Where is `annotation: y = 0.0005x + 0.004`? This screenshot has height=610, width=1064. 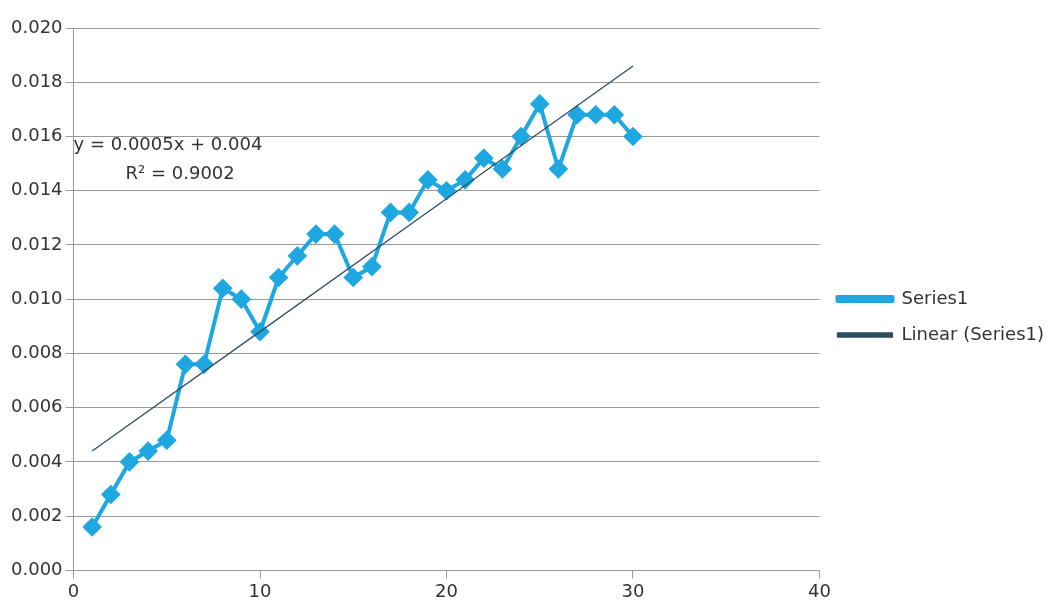
annotation: y = 0.0005x + 0.004 is located at coordinates (168, 143).